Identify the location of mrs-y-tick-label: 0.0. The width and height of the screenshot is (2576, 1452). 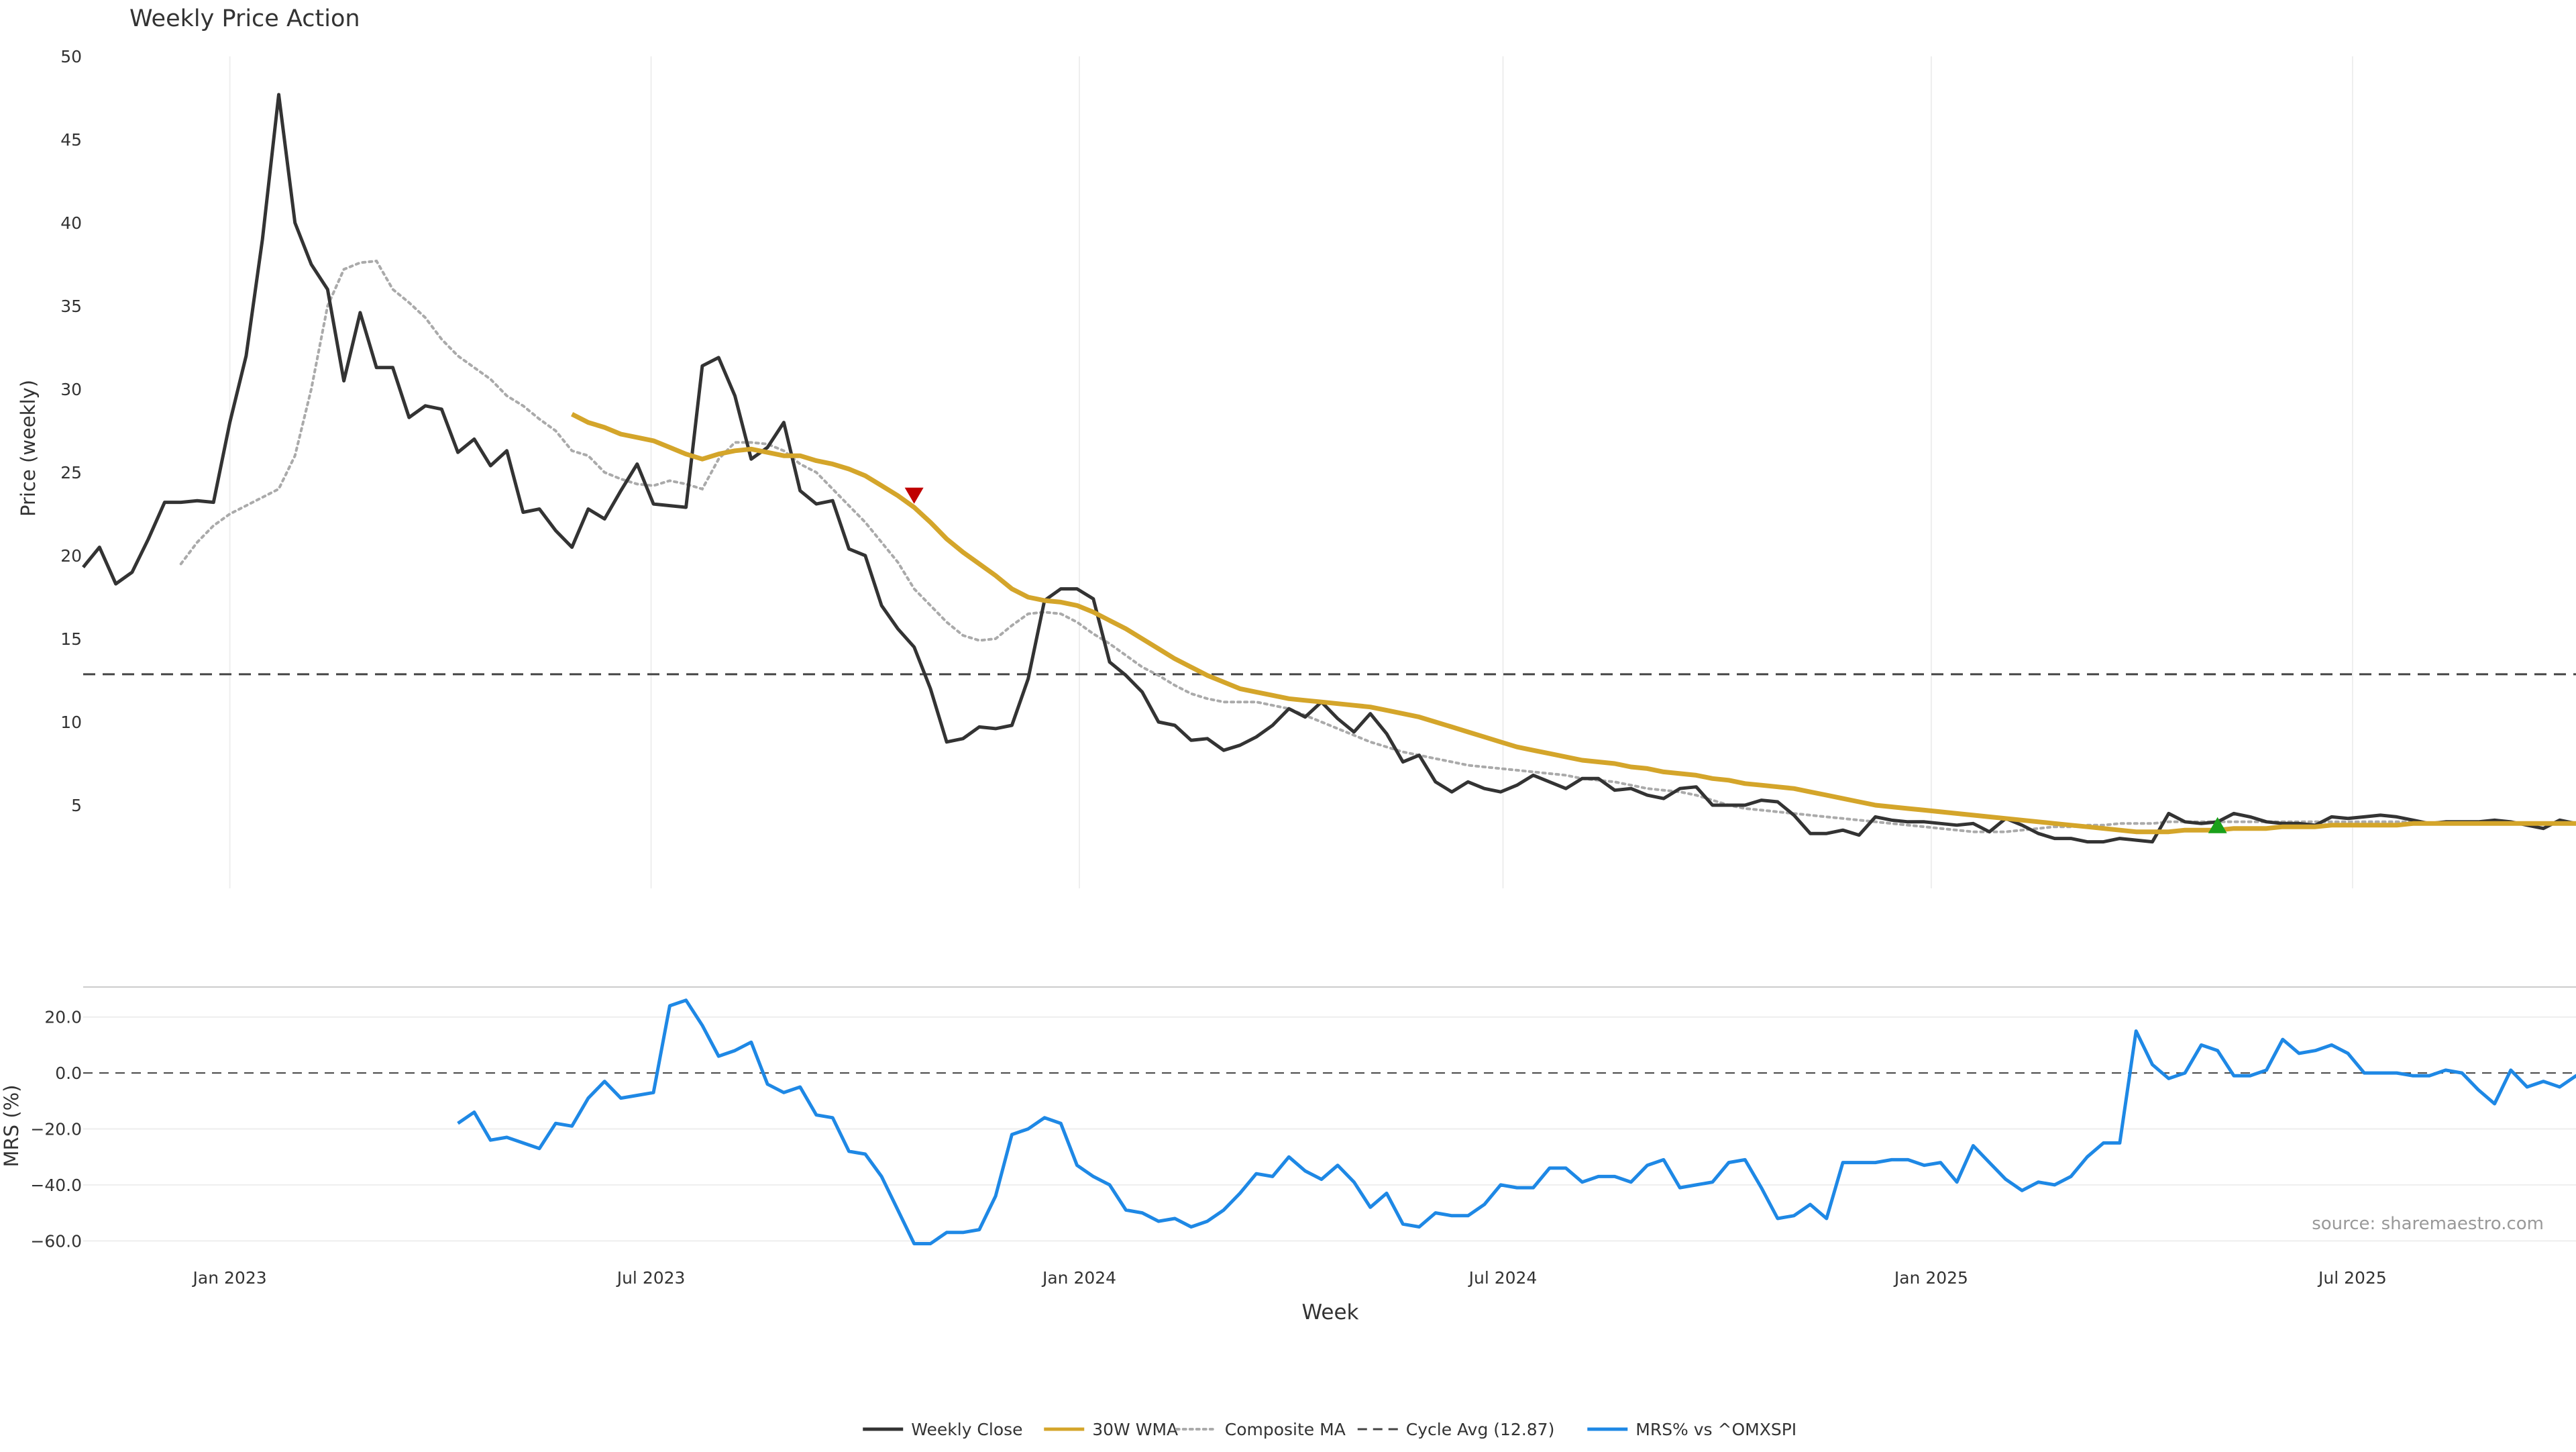
(68, 1074).